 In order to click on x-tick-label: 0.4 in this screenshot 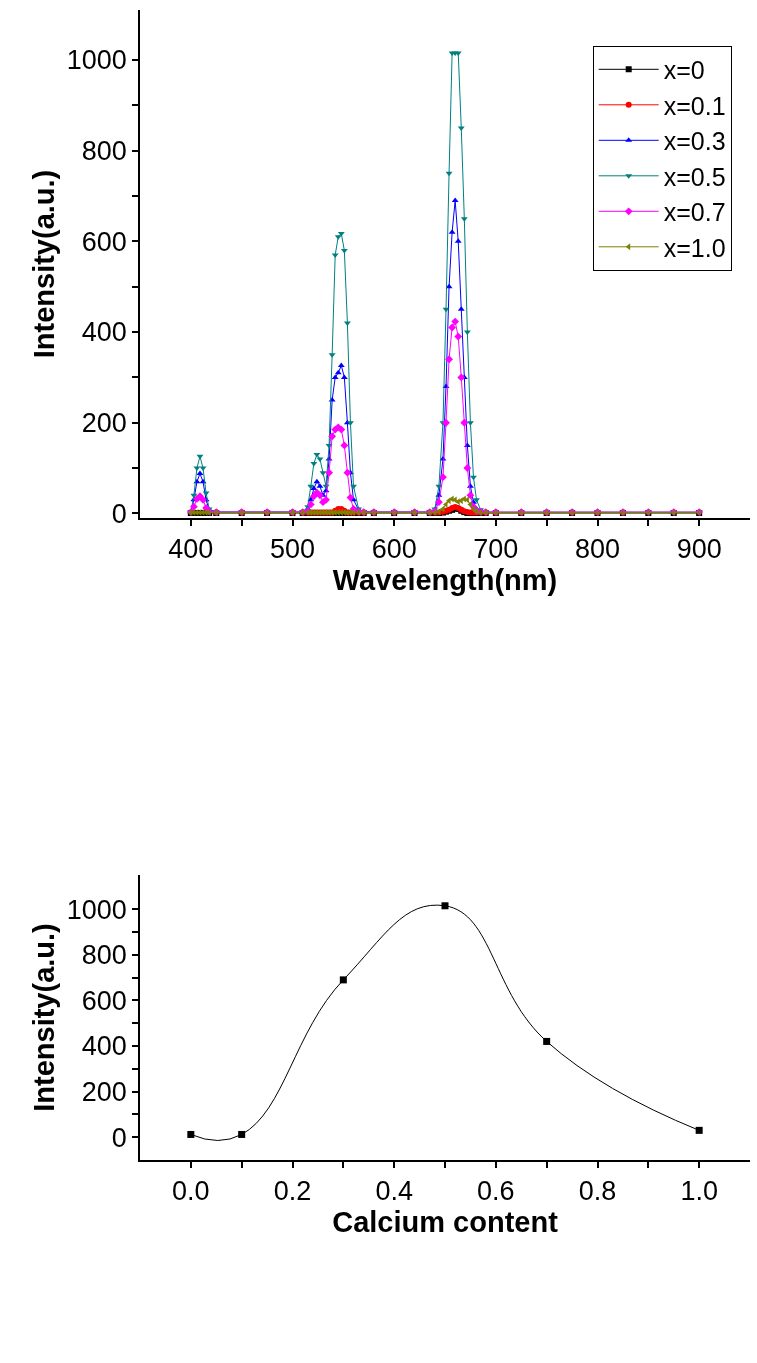, I will do `click(394, 1191)`.